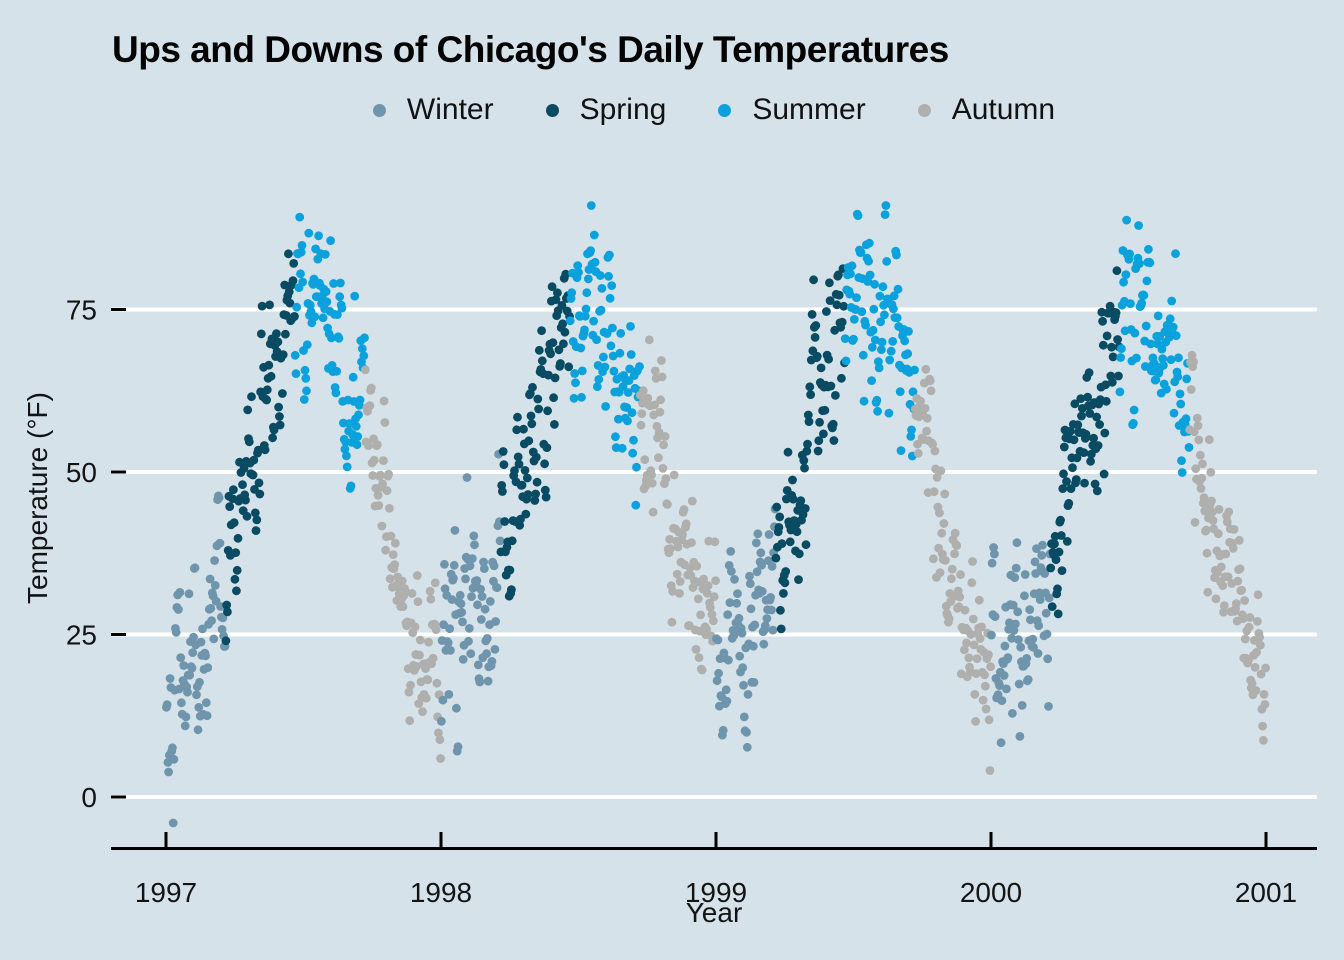 The height and width of the screenshot is (960, 1344). Describe the element at coordinates (441, 892) in the screenshot. I see `x-tick-label: 1998` at that location.